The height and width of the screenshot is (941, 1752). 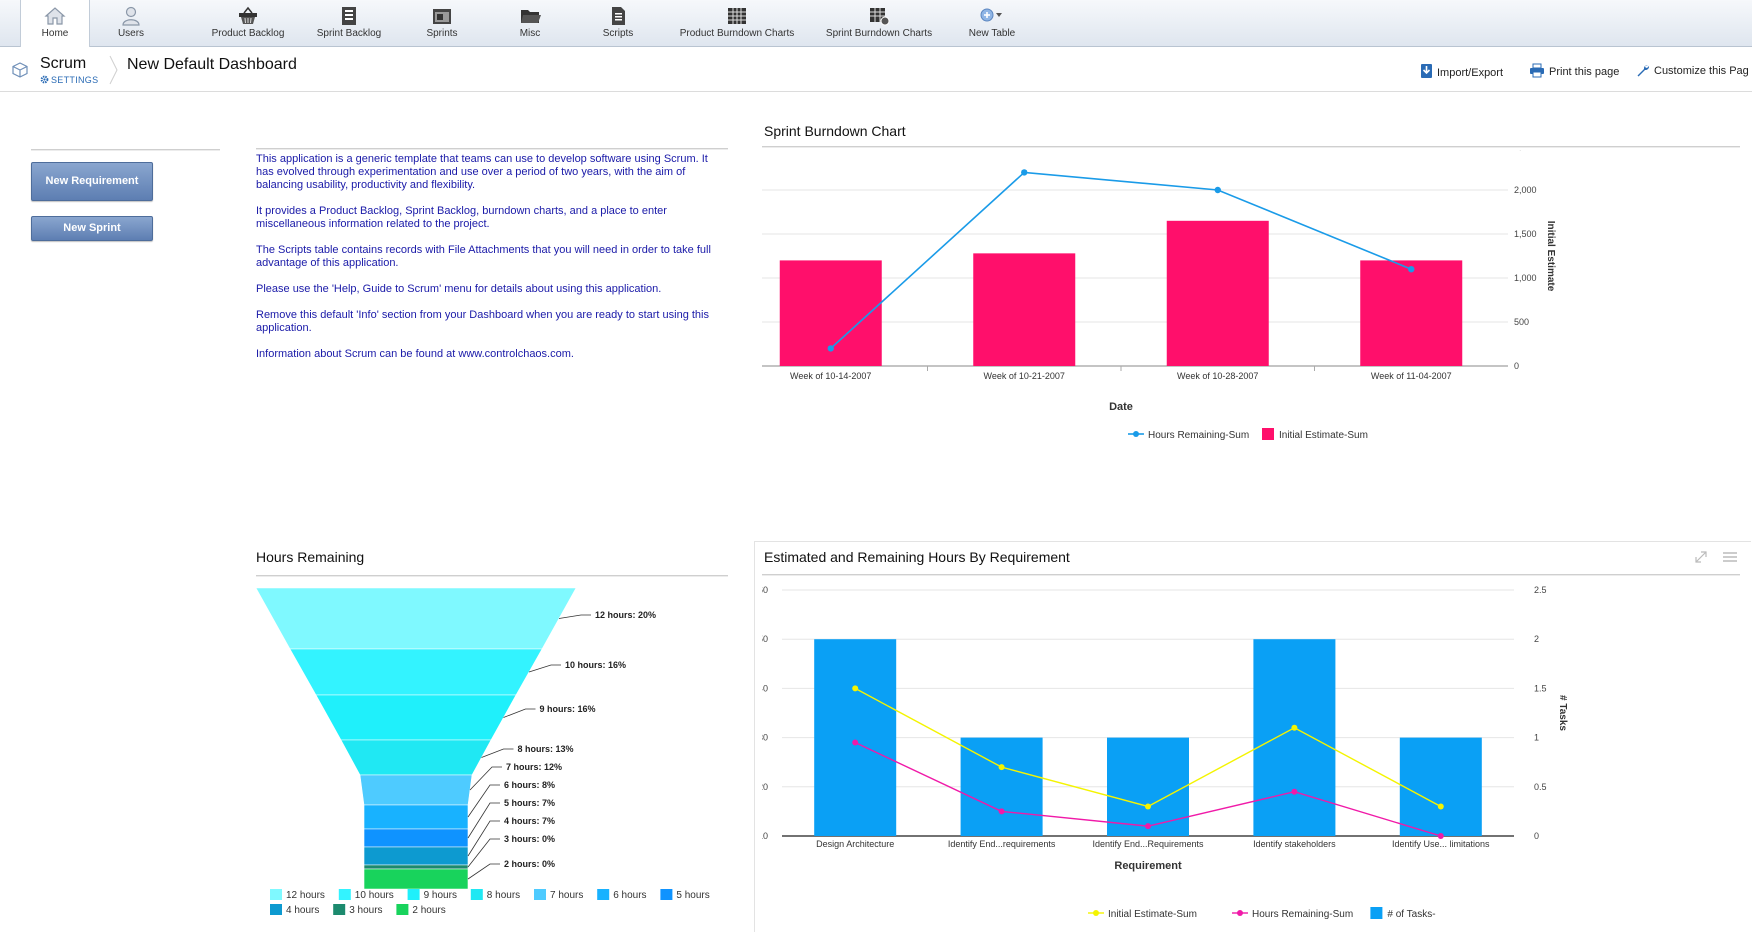 I want to click on import-export-label: Import/Export, so click(x=1470, y=73).